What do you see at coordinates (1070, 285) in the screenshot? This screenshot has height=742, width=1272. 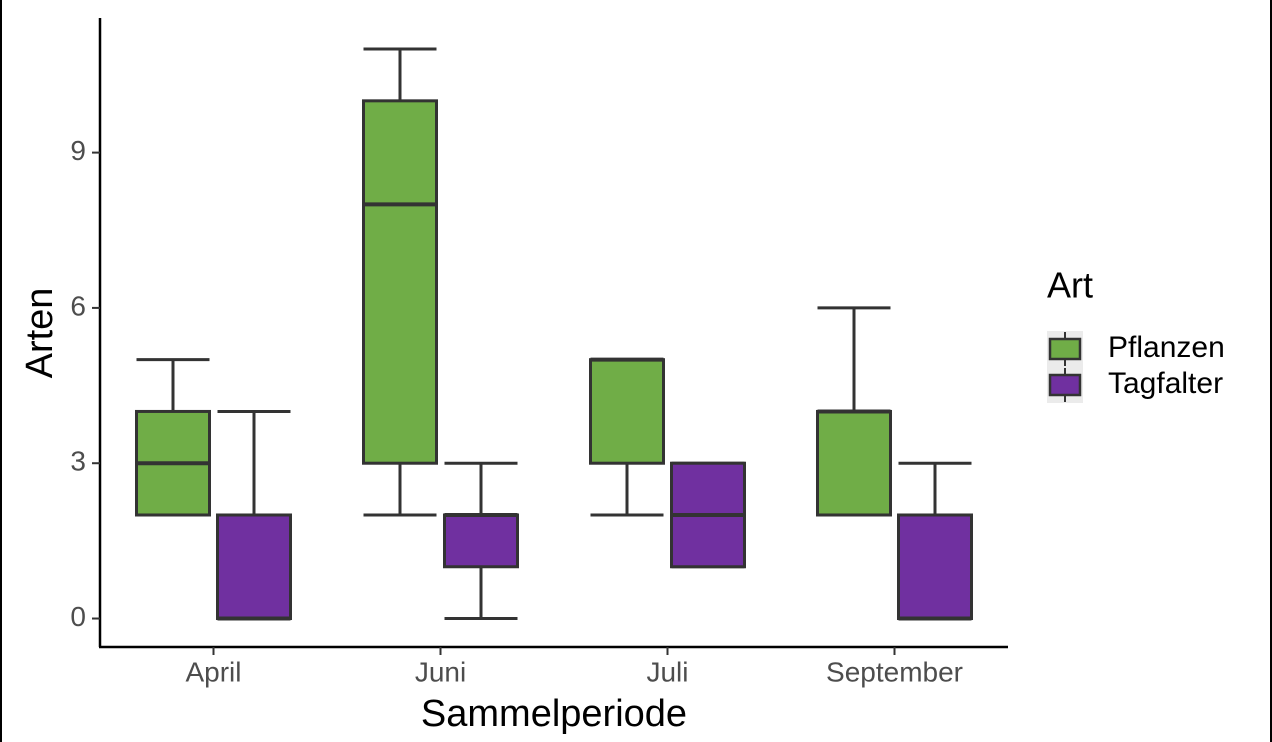 I see `legend-title: Art` at bounding box center [1070, 285].